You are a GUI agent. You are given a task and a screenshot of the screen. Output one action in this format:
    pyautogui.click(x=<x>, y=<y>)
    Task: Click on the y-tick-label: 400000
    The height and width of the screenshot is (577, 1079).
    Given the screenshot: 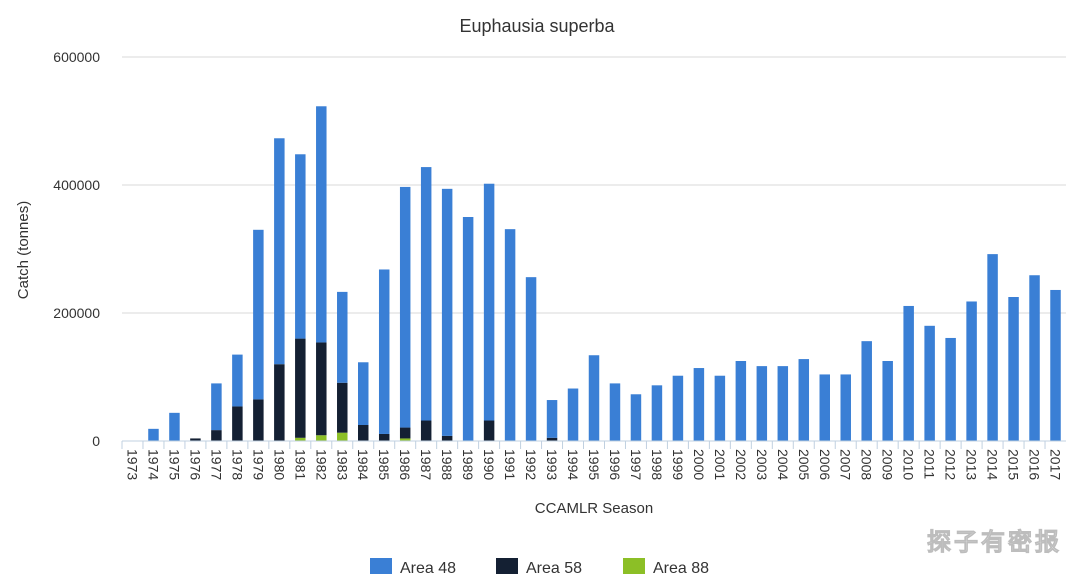 What is the action you would take?
    pyautogui.click(x=76, y=185)
    